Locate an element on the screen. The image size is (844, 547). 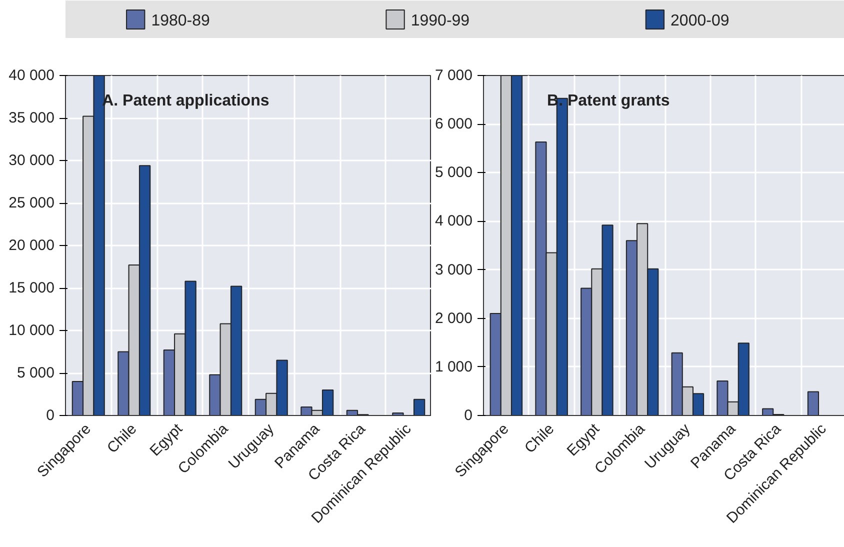
y-tick-label: 7 000 is located at coordinates (453, 75).